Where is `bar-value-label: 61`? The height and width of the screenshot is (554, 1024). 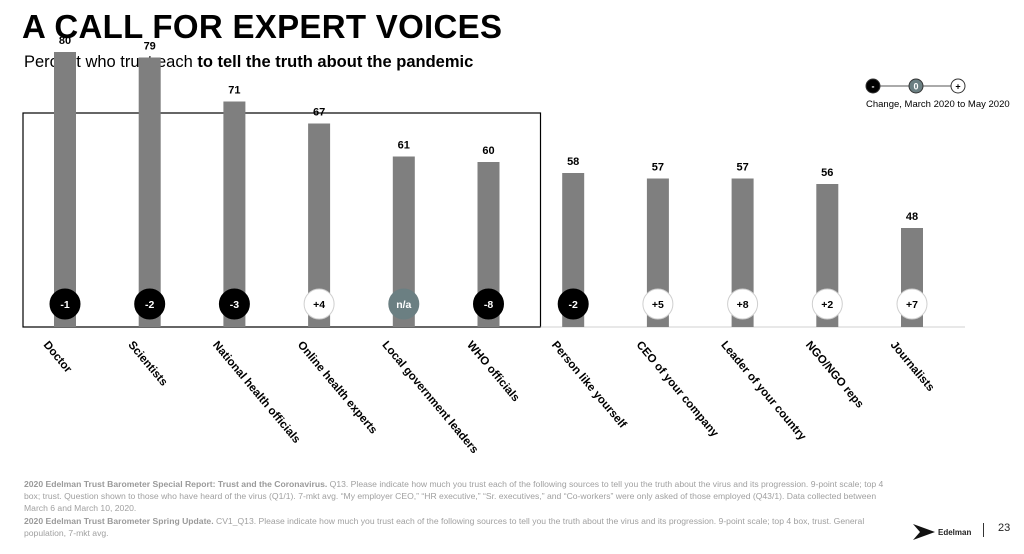 bar-value-label: 61 is located at coordinates (404, 146).